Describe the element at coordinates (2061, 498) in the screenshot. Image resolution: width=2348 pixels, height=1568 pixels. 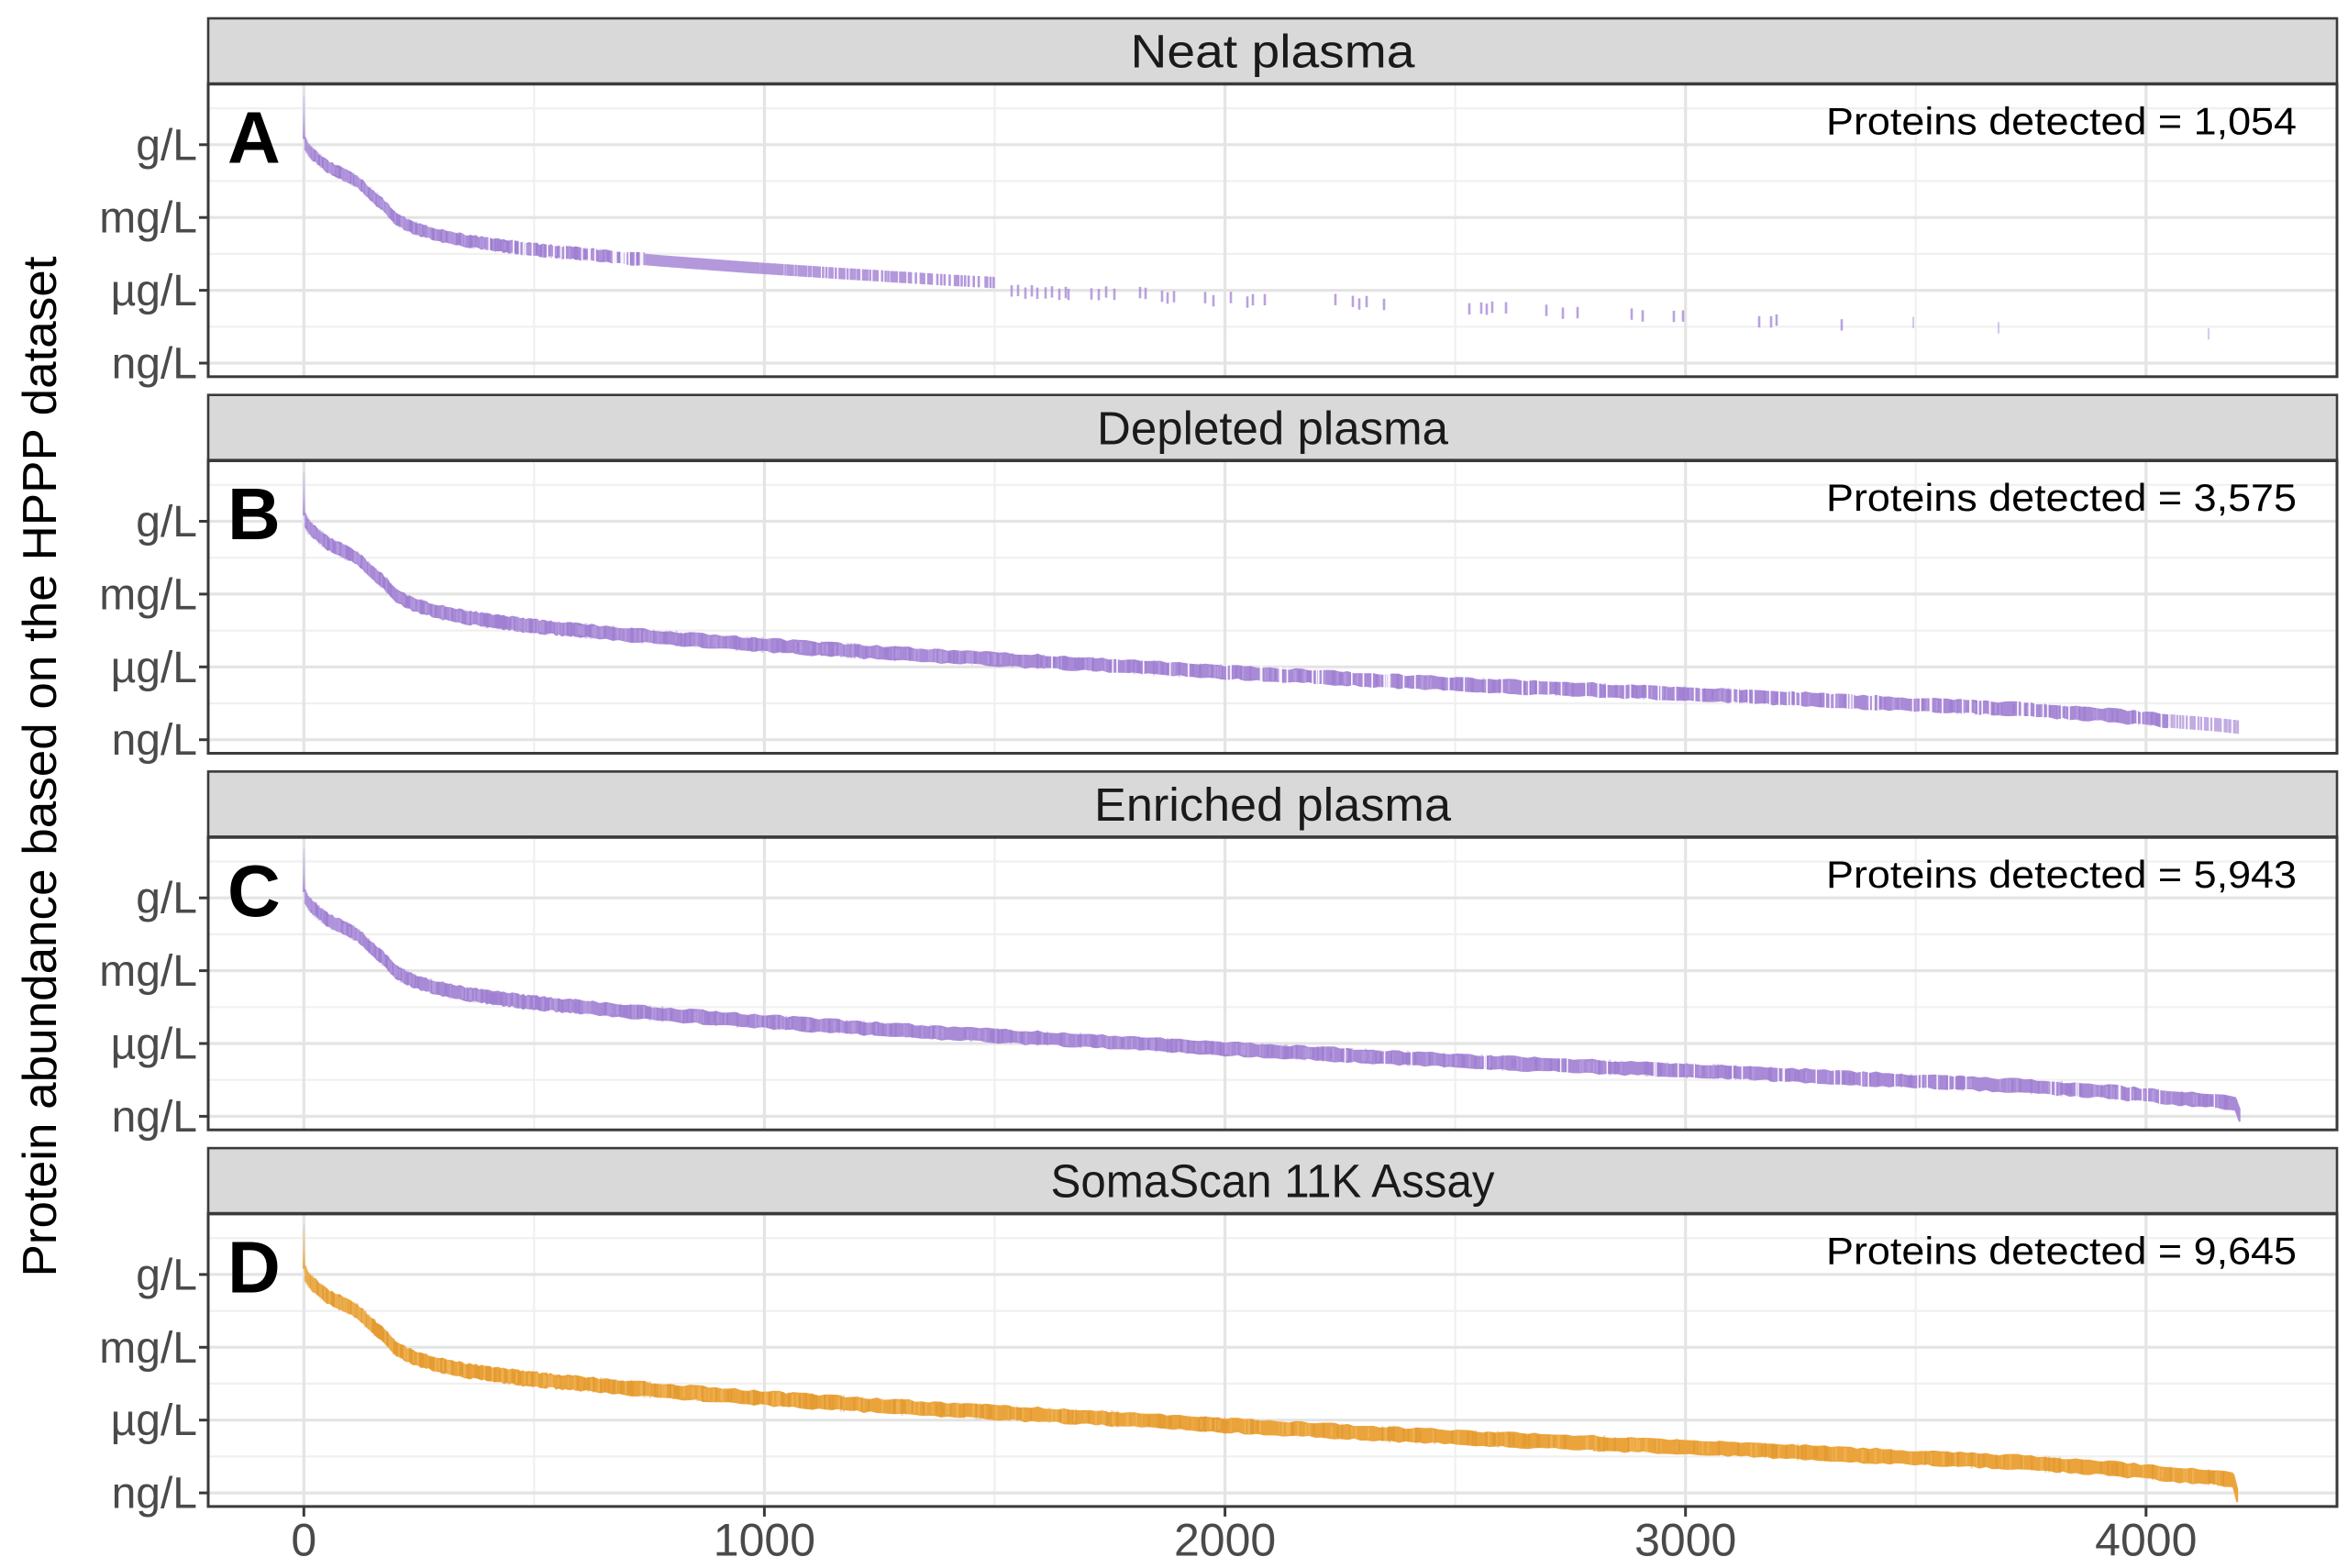
I see `svg-text: Proteins detected = 3,575` at that location.